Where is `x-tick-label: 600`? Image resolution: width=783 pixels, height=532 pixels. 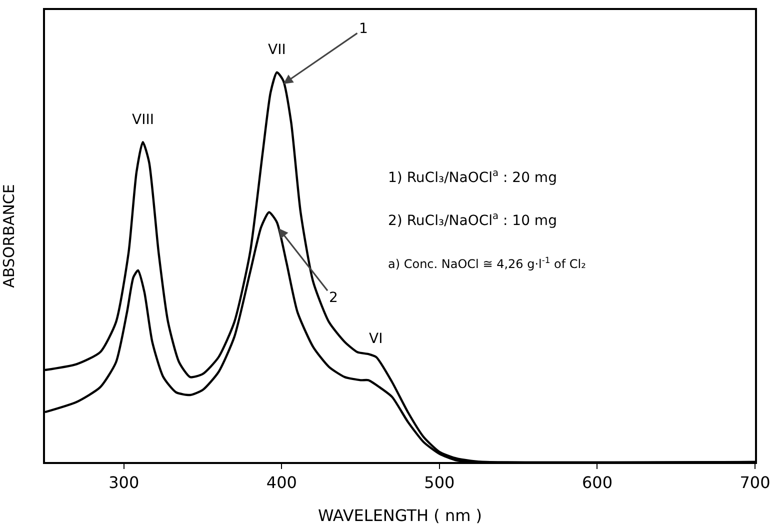 x-tick-label: 600 is located at coordinates (597, 482).